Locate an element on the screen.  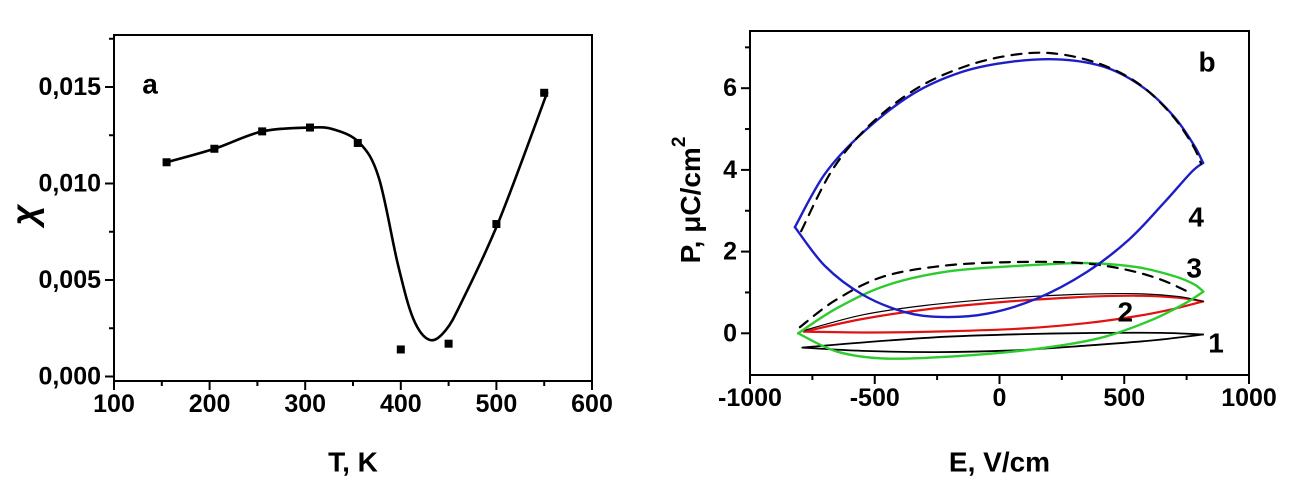
loop-2-upper-branch is located at coordinates (1003, 313).